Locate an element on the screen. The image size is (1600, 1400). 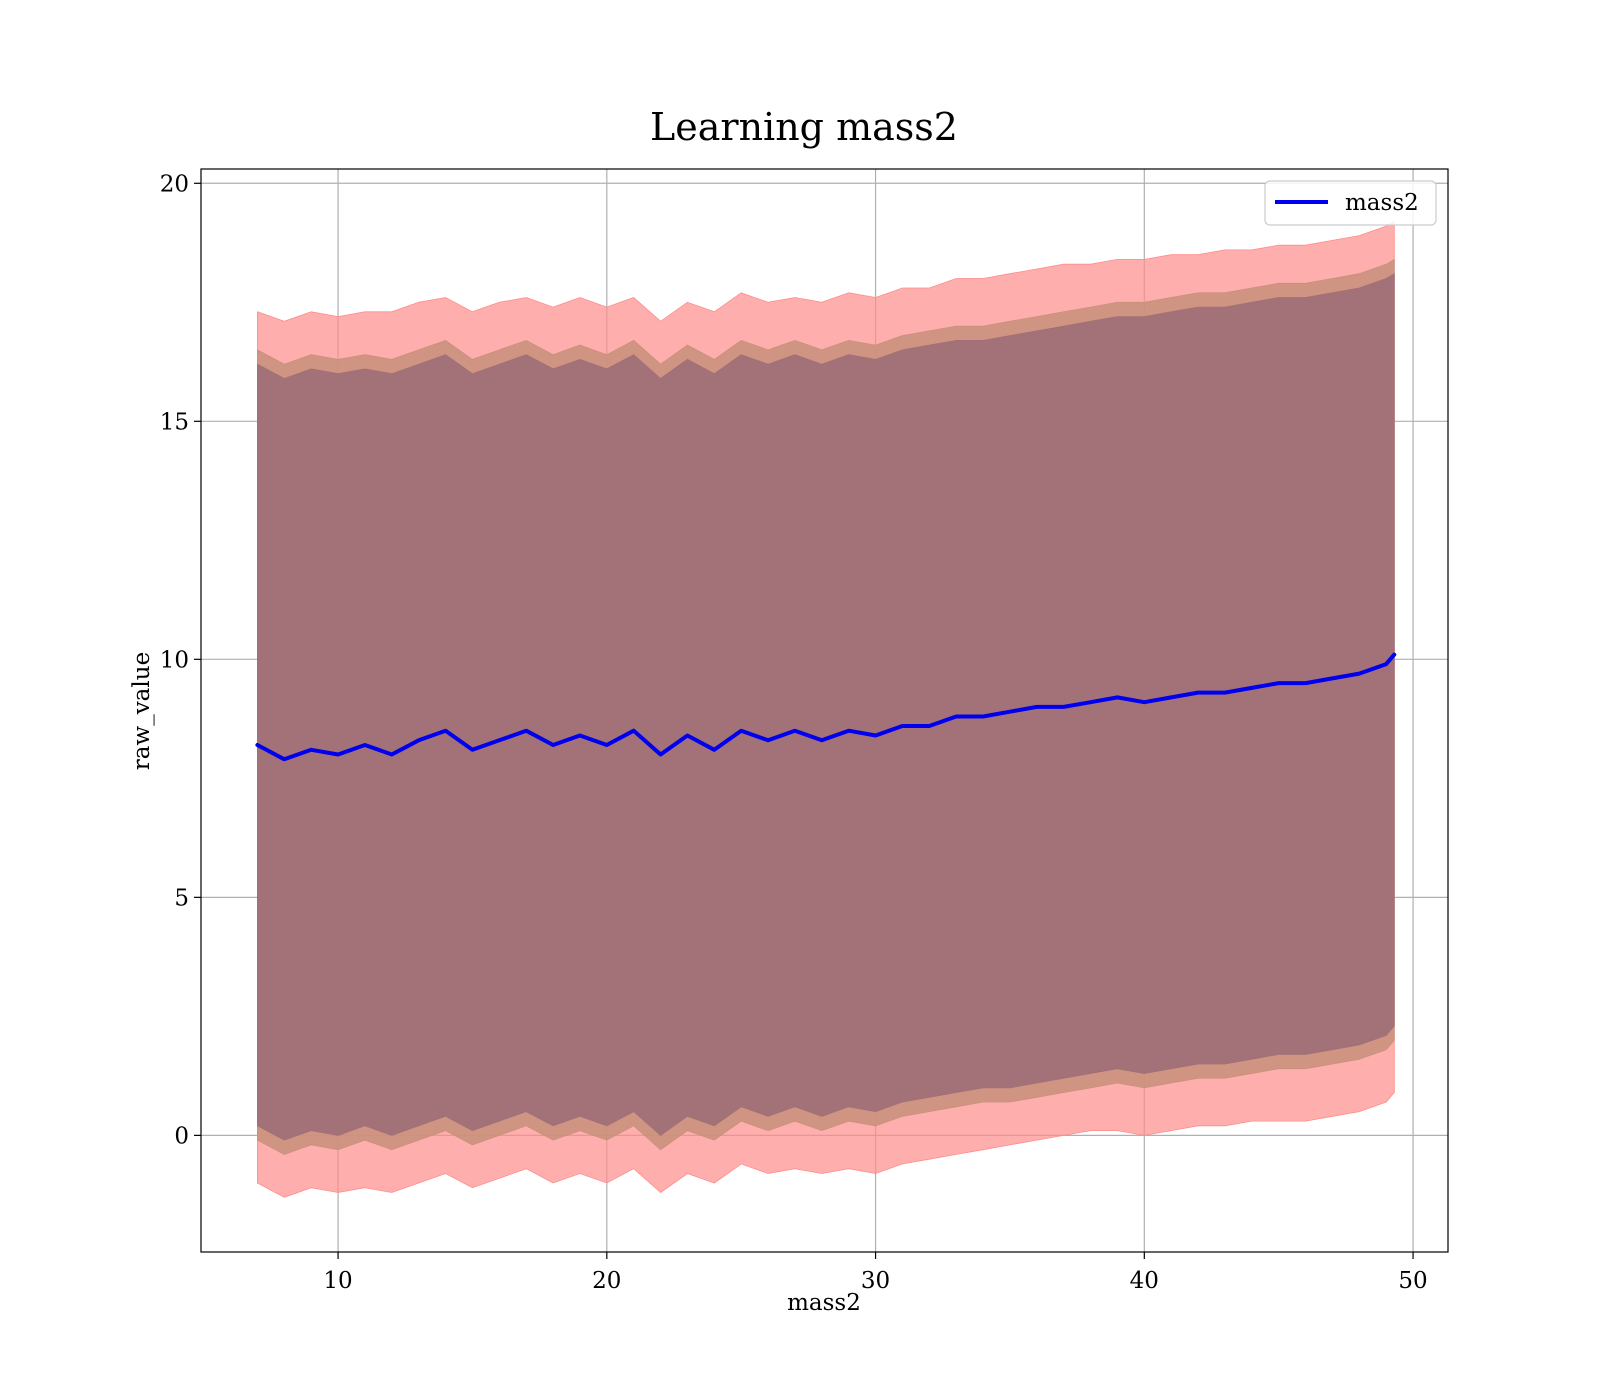
series-lines is located at coordinates (826, 707).